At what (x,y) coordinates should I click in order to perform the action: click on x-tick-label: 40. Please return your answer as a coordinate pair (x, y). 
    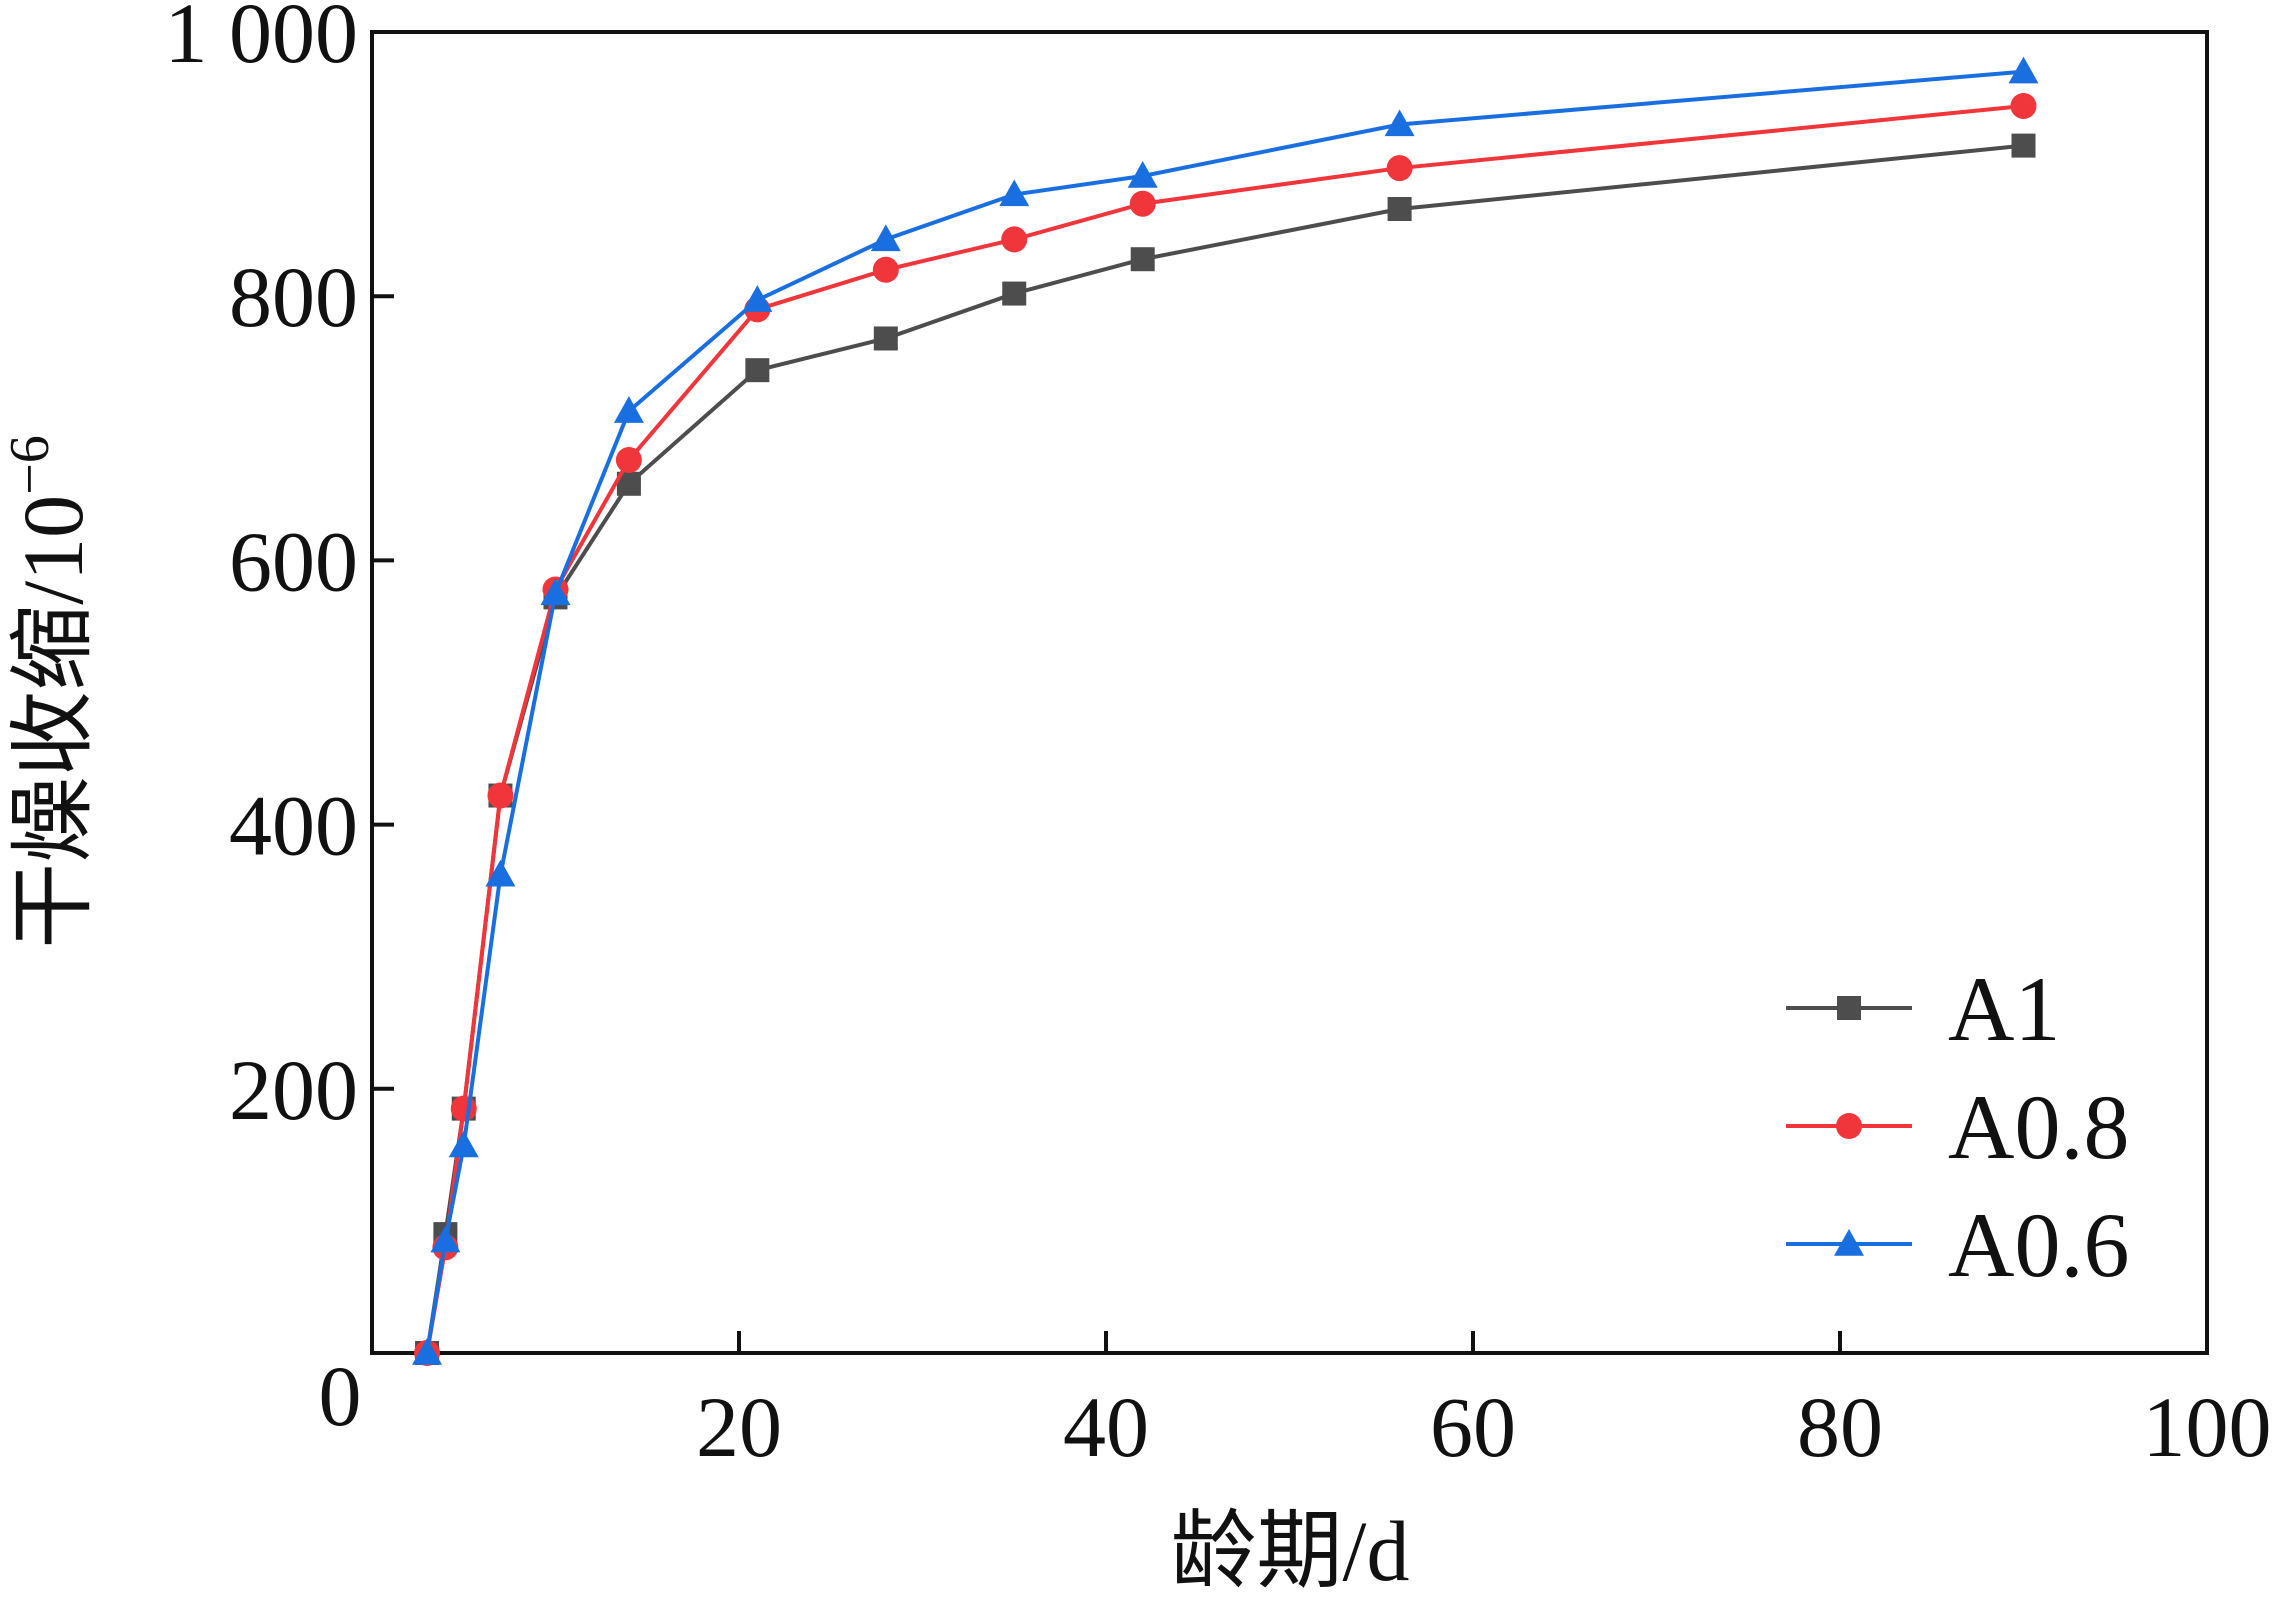
    Looking at the image, I should click on (1106, 1427).